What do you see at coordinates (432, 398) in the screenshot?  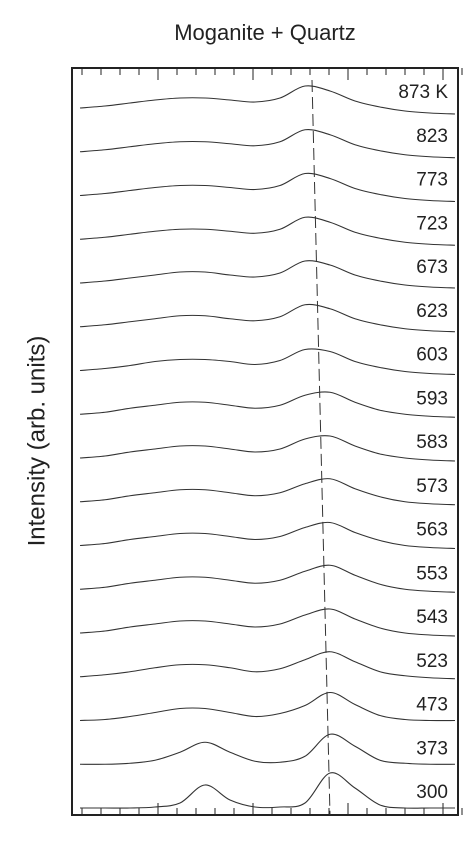 I see `series-label: 593` at bounding box center [432, 398].